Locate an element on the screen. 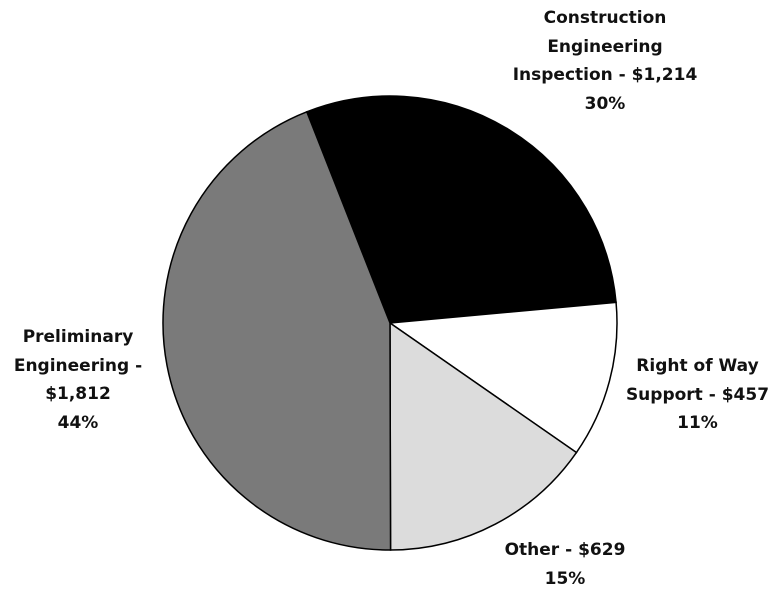  value-label: $1,214 is located at coordinates (664, 75).